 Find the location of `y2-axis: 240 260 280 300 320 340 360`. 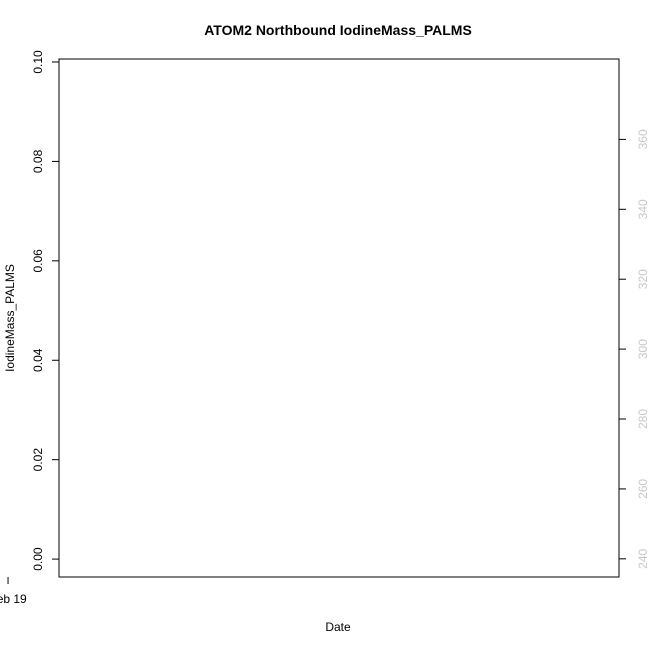

y2-axis: 240 260 280 300 320 340 360 is located at coordinates (634, 349).